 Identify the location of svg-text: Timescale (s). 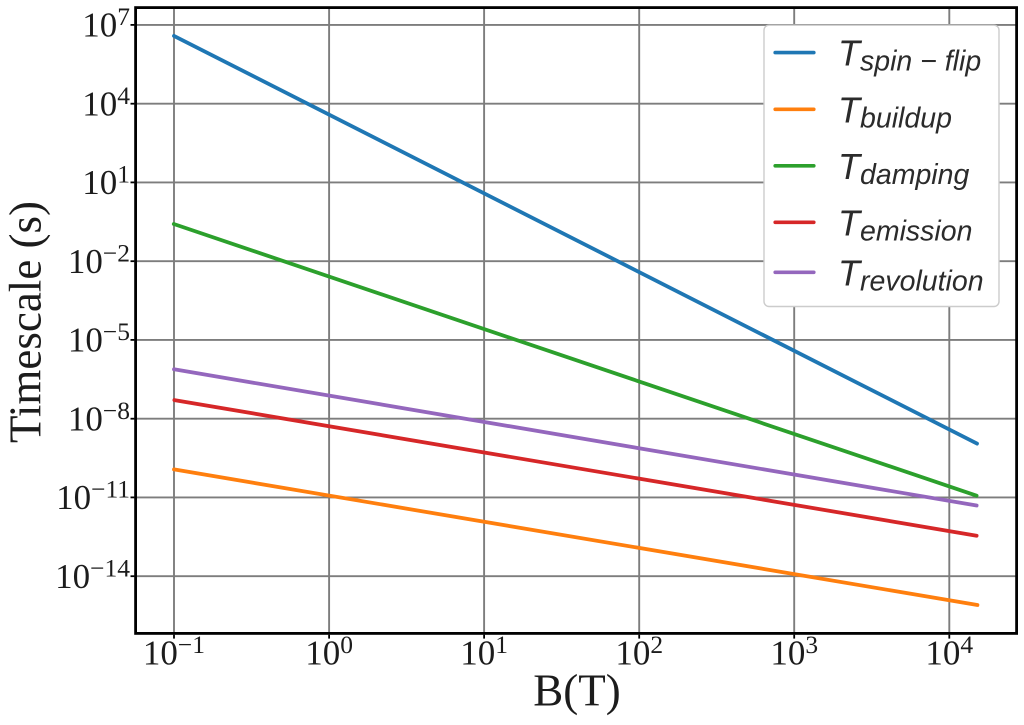
(26, 322).